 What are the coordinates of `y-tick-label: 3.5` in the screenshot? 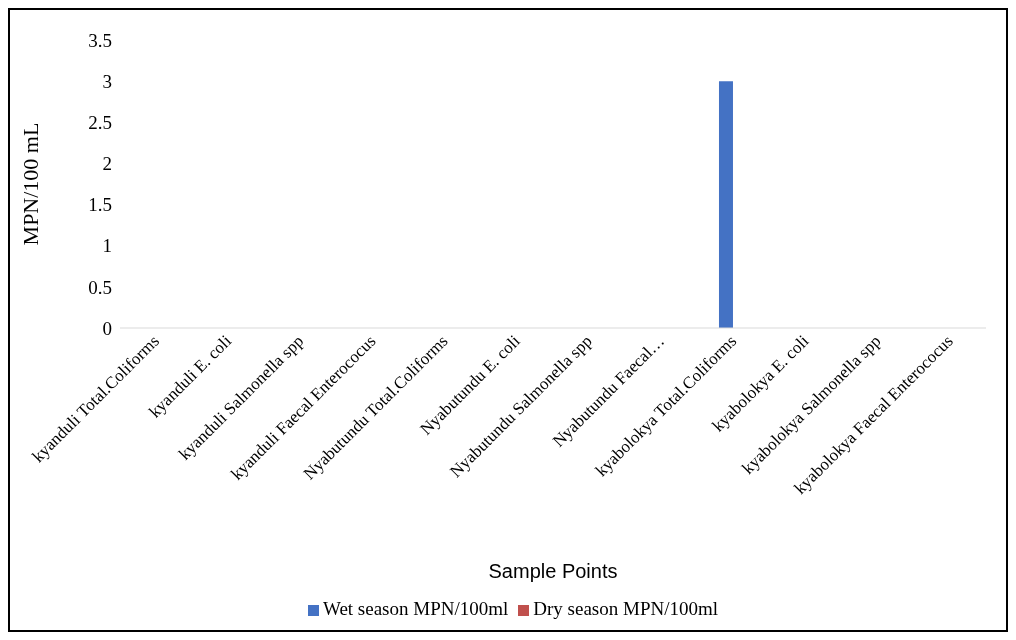 It's located at (100, 40).